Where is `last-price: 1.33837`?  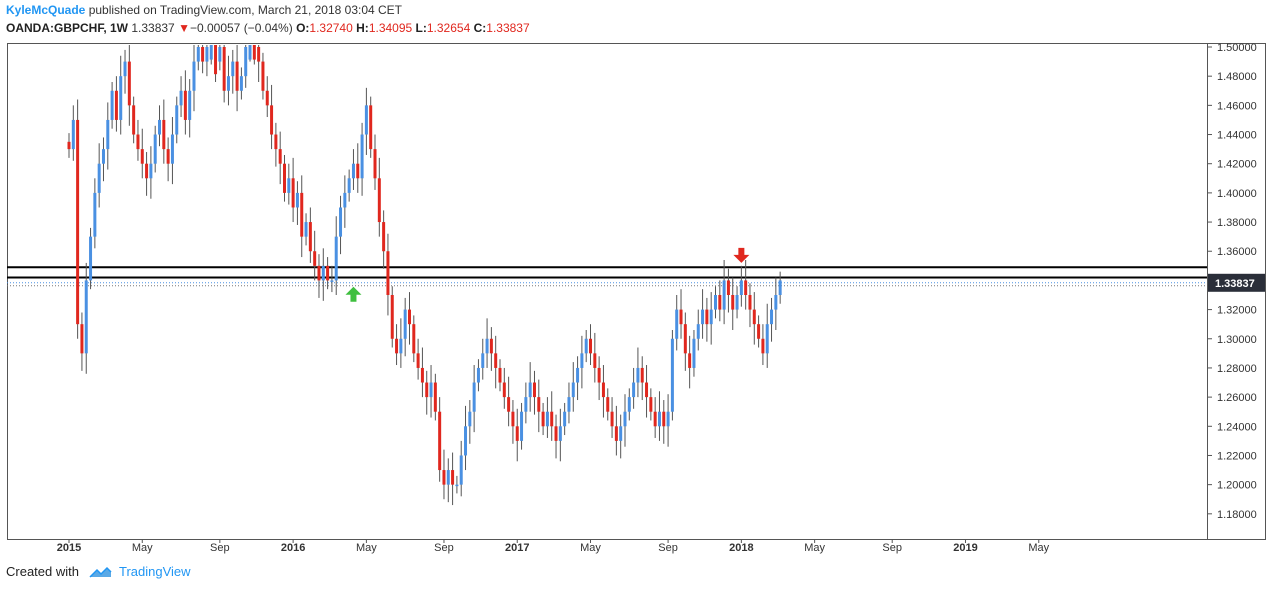 last-price: 1.33837 is located at coordinates (153, 28).